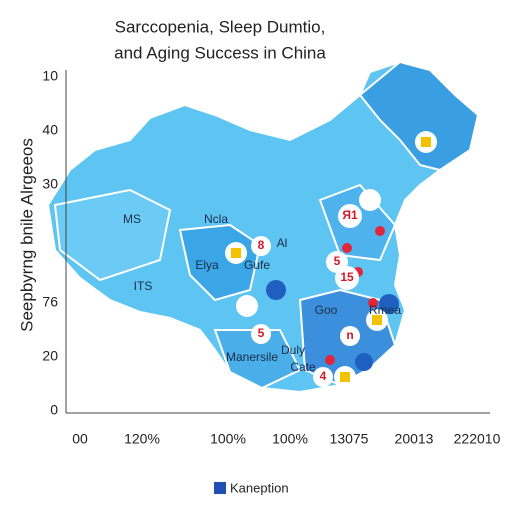 The width and height of the screenshot is (512, 517). Describe the element at coordinates (132, 219) in the screenshot. I see `region-label: MS` at that location.